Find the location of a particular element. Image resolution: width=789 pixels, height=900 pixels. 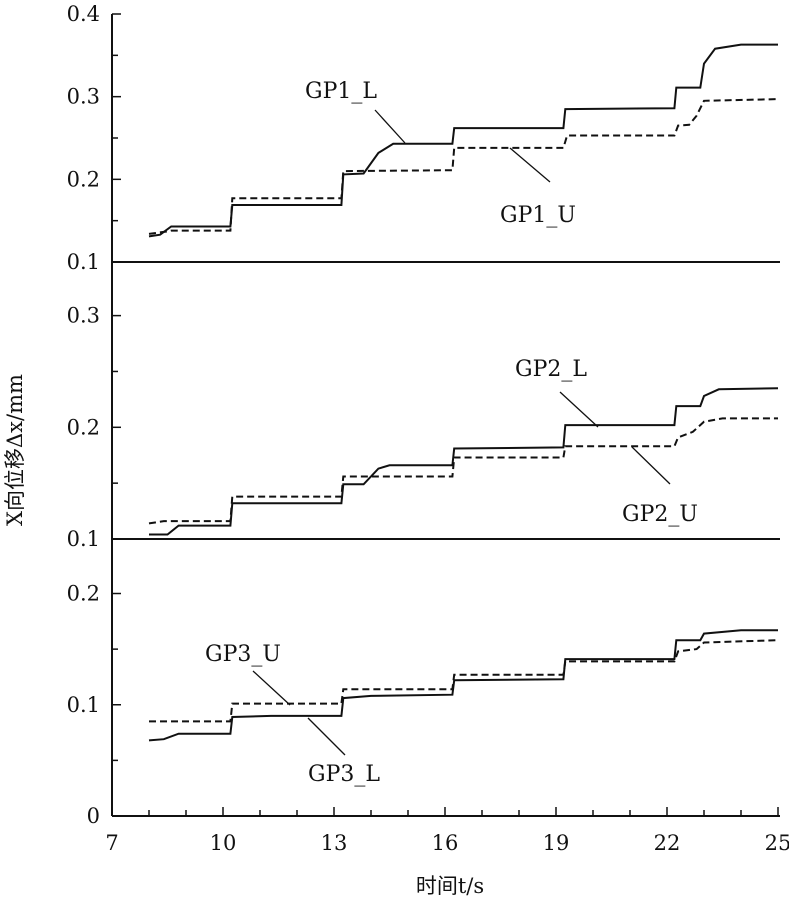

x-tick-label: 19 is located at coordinates (556, 843).